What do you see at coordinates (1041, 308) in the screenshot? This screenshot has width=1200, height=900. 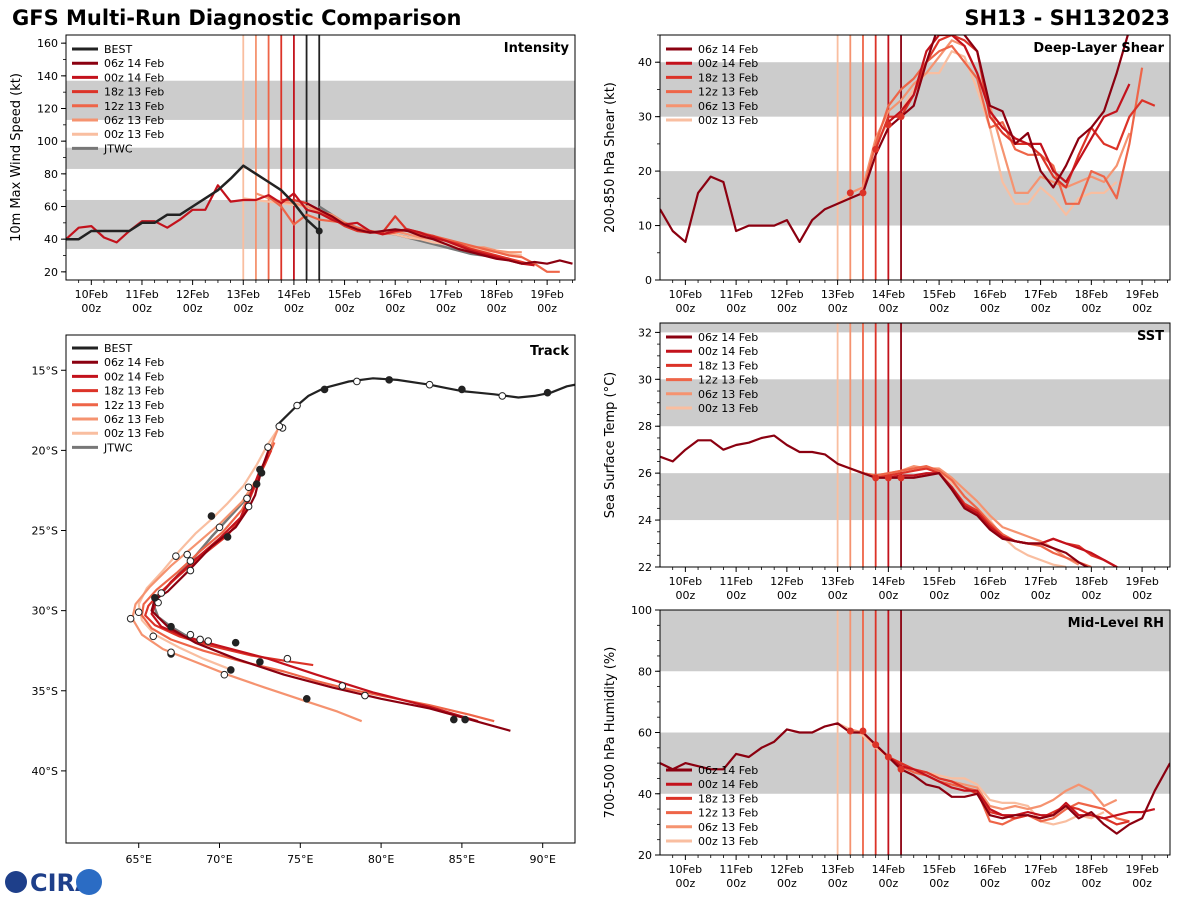 I see `shear-xtick-hour-7: 00z` at bounding box center [1041, 308].